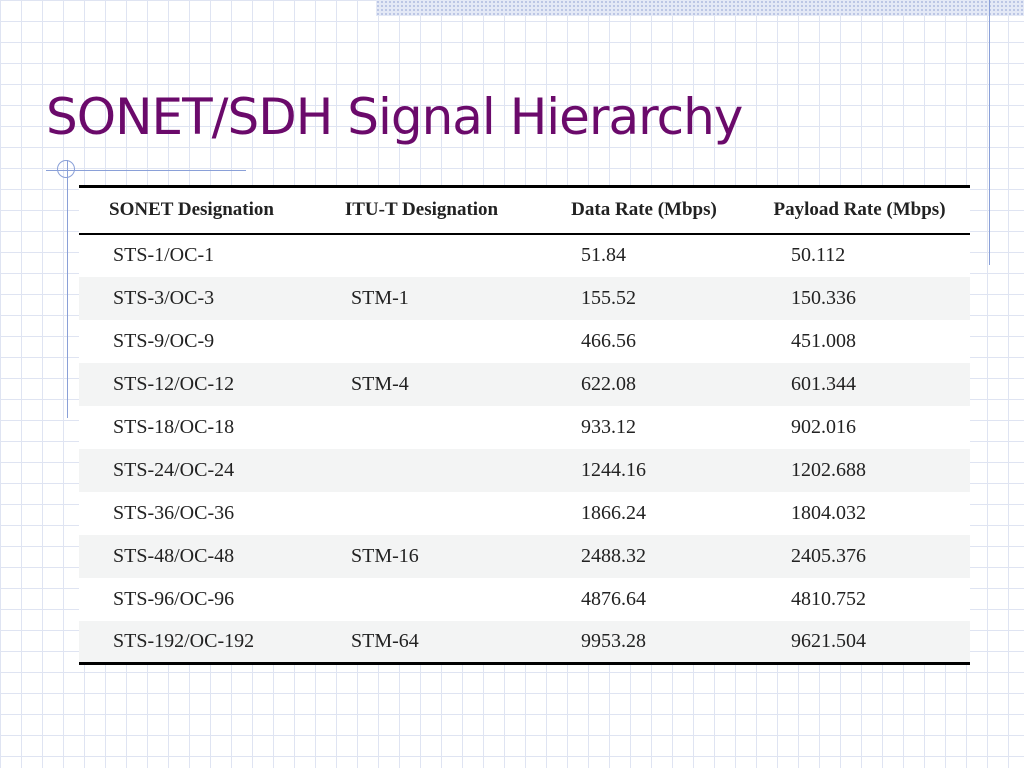  What do you see at coordinates (191, 642) in the screenshot?
I see `cell-sonet: STS-192/OC-192` at bounding box center [191, 642].